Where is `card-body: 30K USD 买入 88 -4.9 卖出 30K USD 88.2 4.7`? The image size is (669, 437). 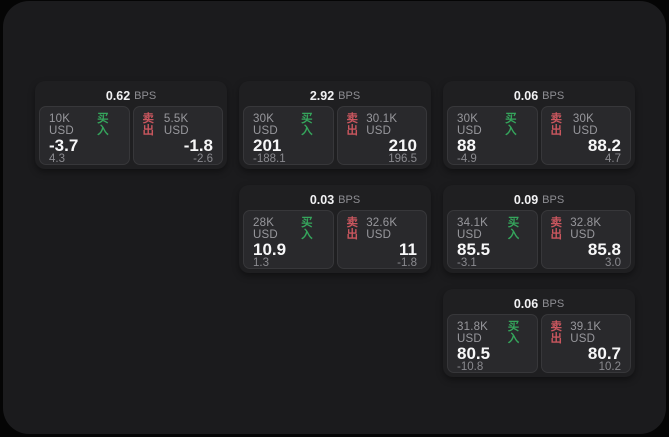
card-body: 30K USD 买入 88 -4.9 卖出 30K USD 88.2 4.7 is located at coordinates (539, 135).